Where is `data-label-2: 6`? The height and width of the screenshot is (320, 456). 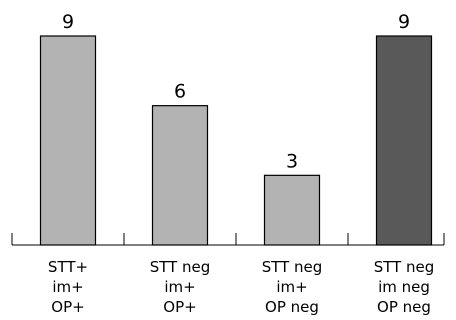
data-label-2: 6 is located at coordinates (180, 92).